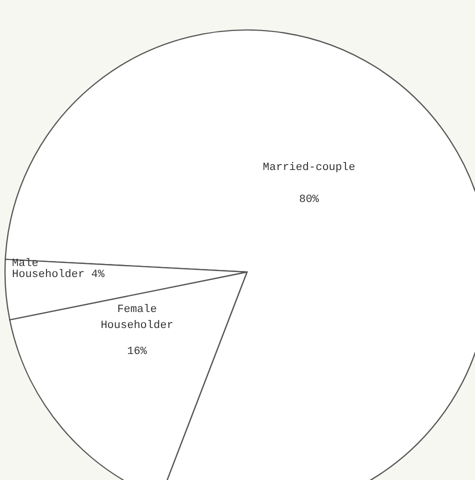 The width and height of the screenshot is (475, 480). Describe the element at coordinates (309, 168) in the screenshot. I see `slice-label: Married-couple` at that location.